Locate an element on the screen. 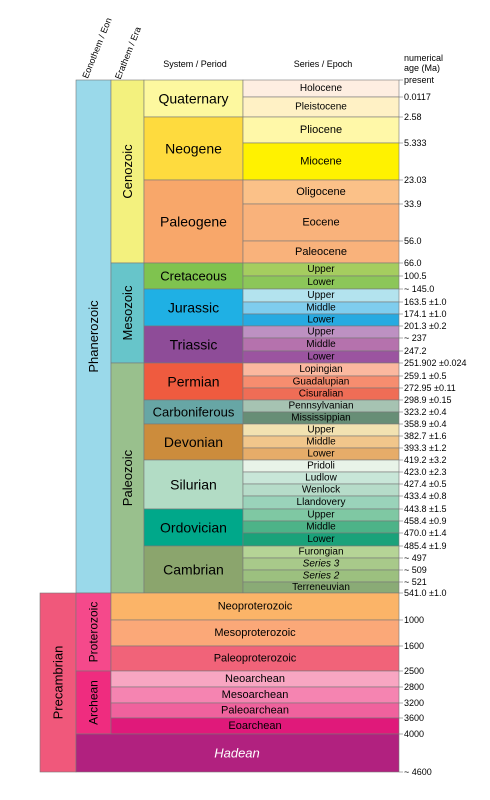 The image size is (490, 800). epoch-eocene-label: Eocene is located at coordinates (320, 223).